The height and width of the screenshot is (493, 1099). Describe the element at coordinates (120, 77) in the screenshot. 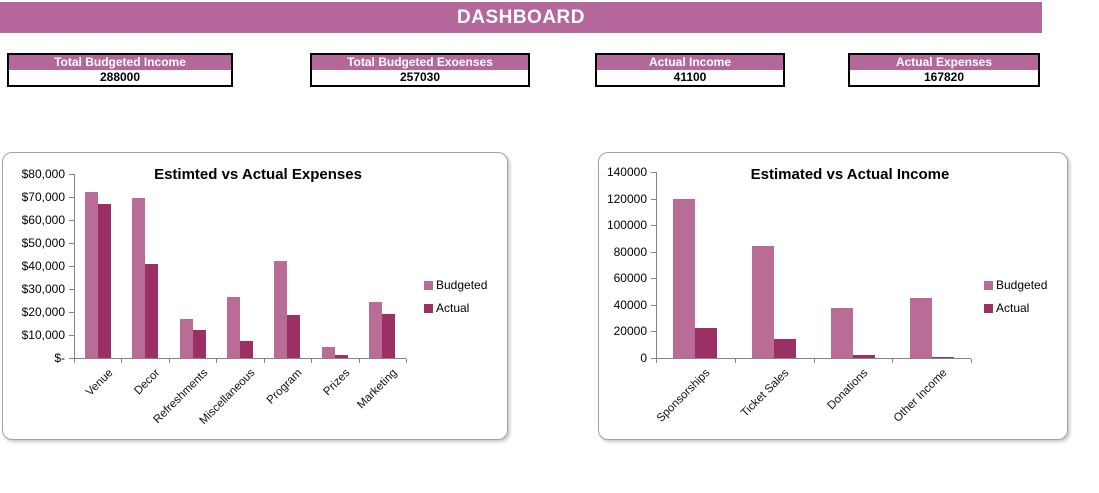

I see `kpi-value: 288000` at that location.